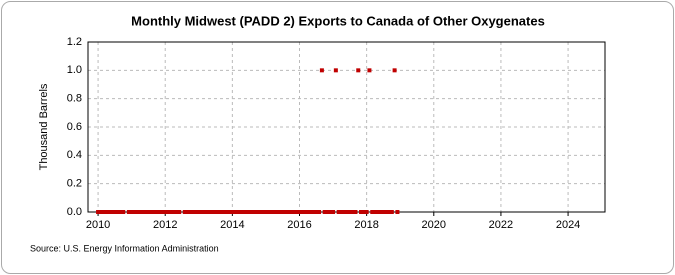 This screenshot has height=275, width=675. What do you see at coordinates (74, 42) in the screenshot?
I see `y-tick-label: 1.2` at bounding box center [74, 42].